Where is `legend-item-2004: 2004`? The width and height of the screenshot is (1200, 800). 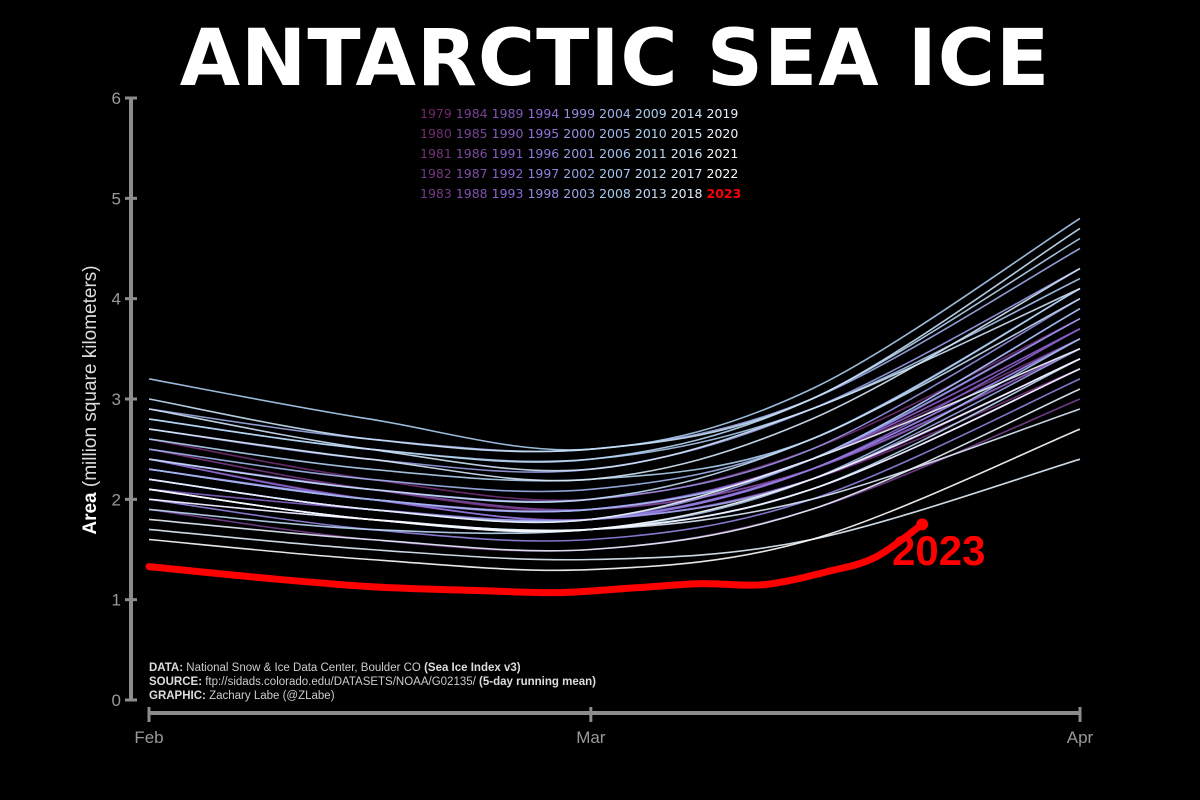
legend-item-2004: 2004 is located at coordinates (615, 113).